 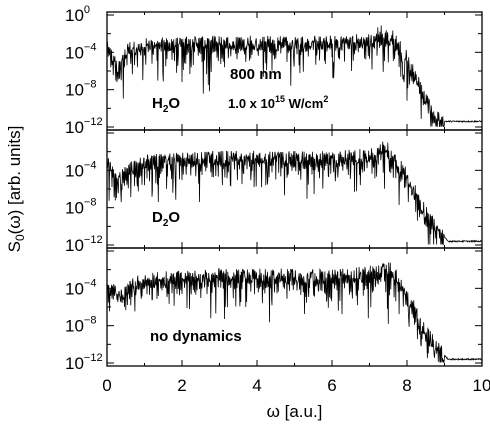 What do you see at coordinates (166, 219) in the screenshot?
I see `panel-label: D2O` at bounding box center [166, 219].